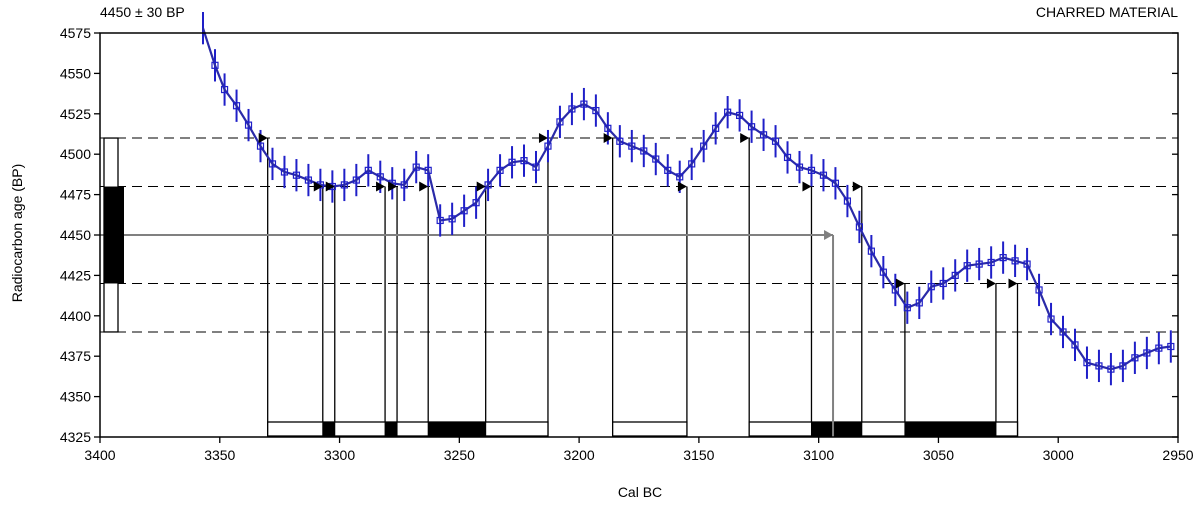  What do you see at coordinates (1058, 455) in the screenshot?
I see `x-tick-label: 3000` at bounding box center [1058, 455].